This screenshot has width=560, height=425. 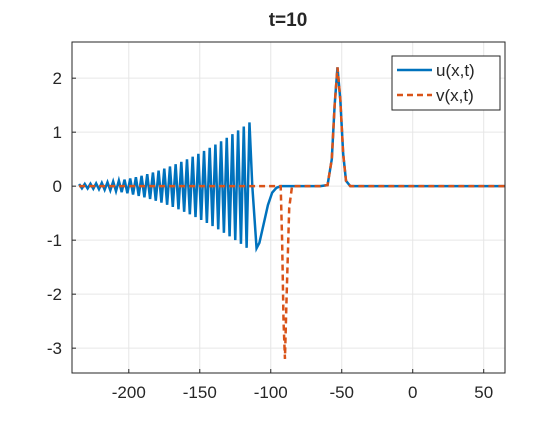 What do you see at coordinates (455, 70) in the screenshot?
I see `legend-label: u(x,t)` at bounding box center [455, 70].